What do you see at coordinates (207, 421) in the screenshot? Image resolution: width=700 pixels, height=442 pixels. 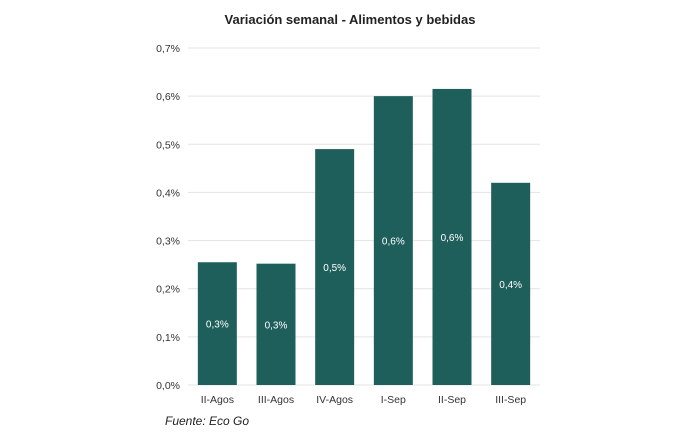 I see `source-note: Fuente: Eco Go` at bounding box center [207, 421].